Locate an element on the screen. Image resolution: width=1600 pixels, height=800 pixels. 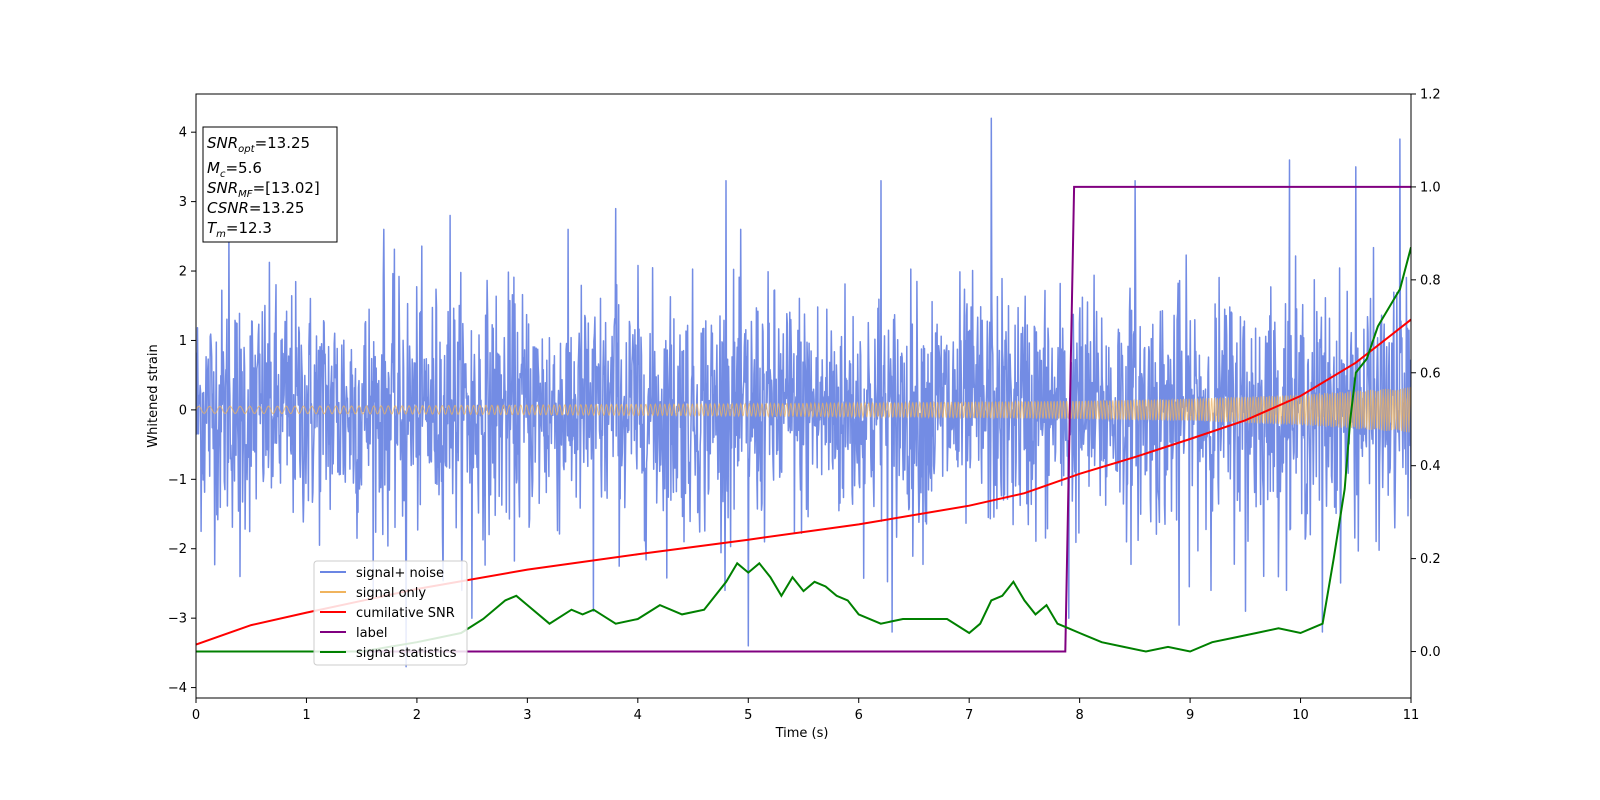
legend-label-label: label is located at coordinates (371, 633).